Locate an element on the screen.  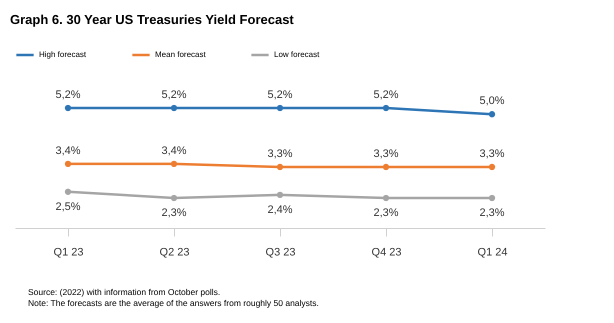
x-tick-label: Q2 23 is located at coordinates (175, 252).